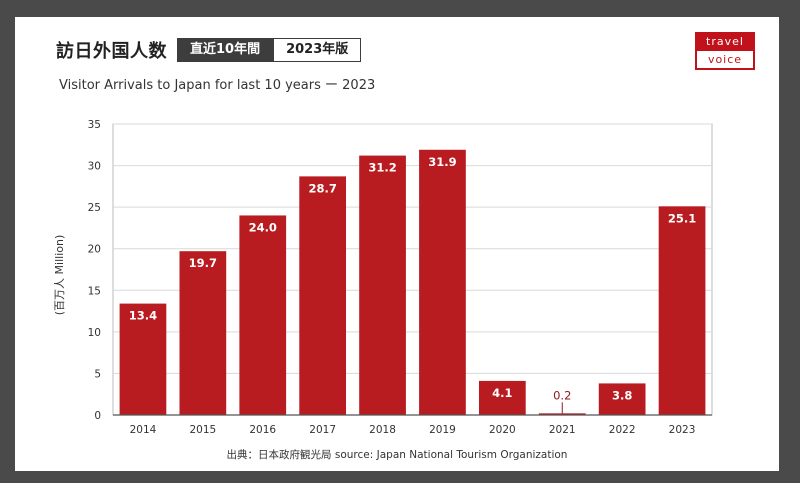 This screenshot has height=483, width=800. I want to click on x-tick-label-2014: 2014, so click(143, 430).